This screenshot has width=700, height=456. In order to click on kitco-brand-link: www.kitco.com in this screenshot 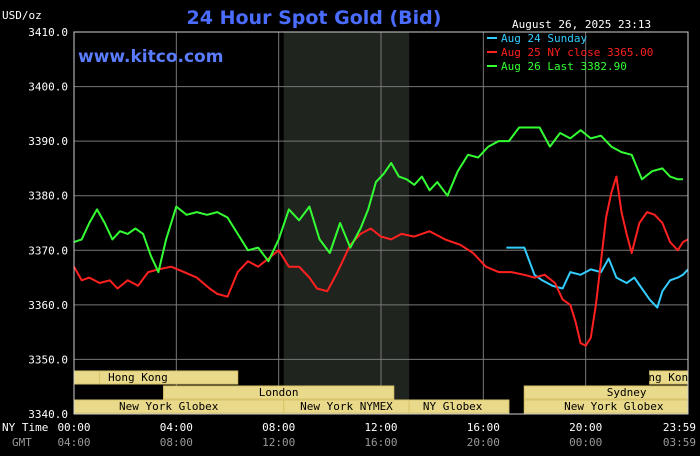, I will do `click(150, 57)`.